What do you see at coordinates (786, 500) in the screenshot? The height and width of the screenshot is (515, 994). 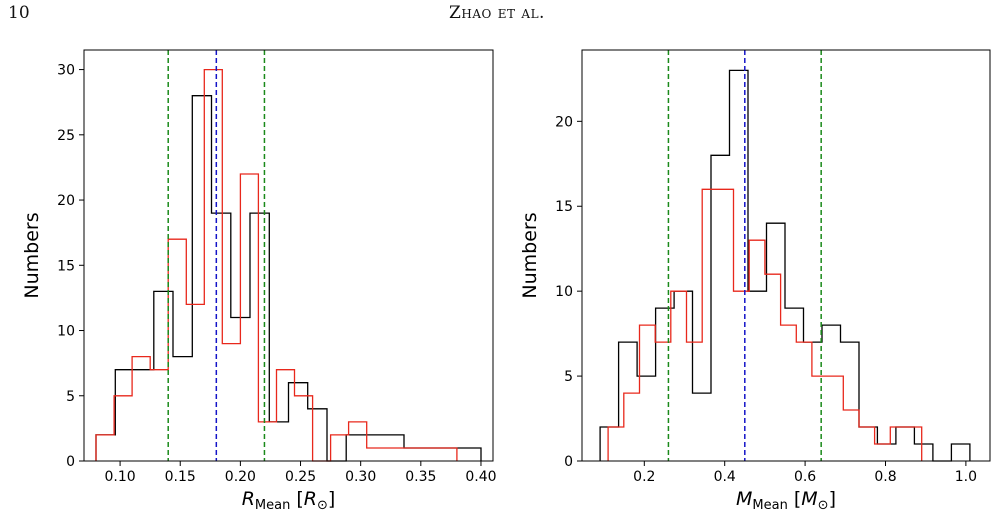 I see `mass-x-axis-label: MMean [M⊙]` at bounding box center [786, 500].